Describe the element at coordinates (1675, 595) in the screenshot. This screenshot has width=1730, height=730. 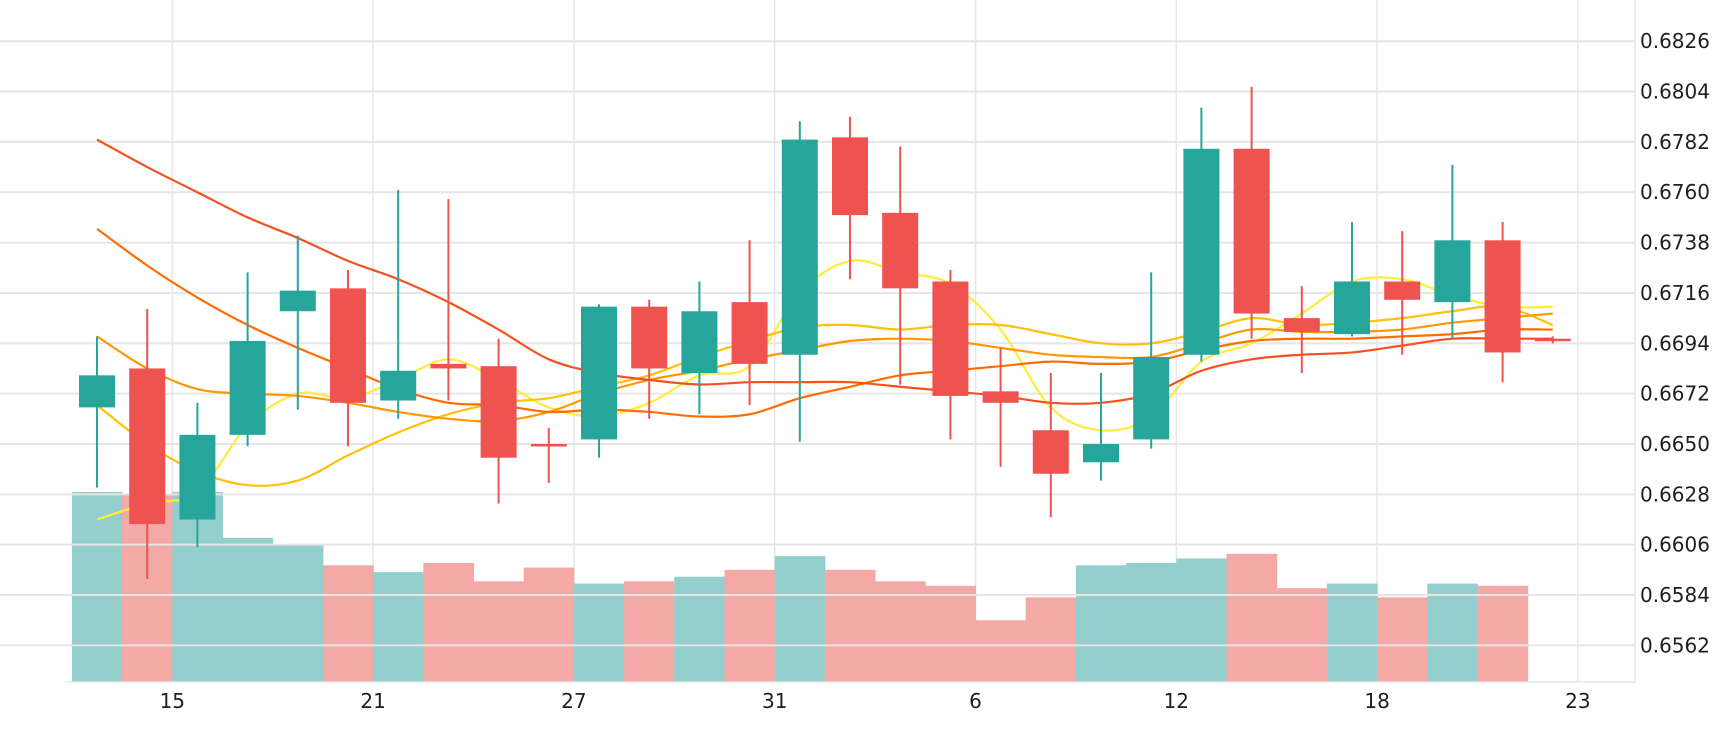
I see `y-tick-label: 0.6584` at that location.